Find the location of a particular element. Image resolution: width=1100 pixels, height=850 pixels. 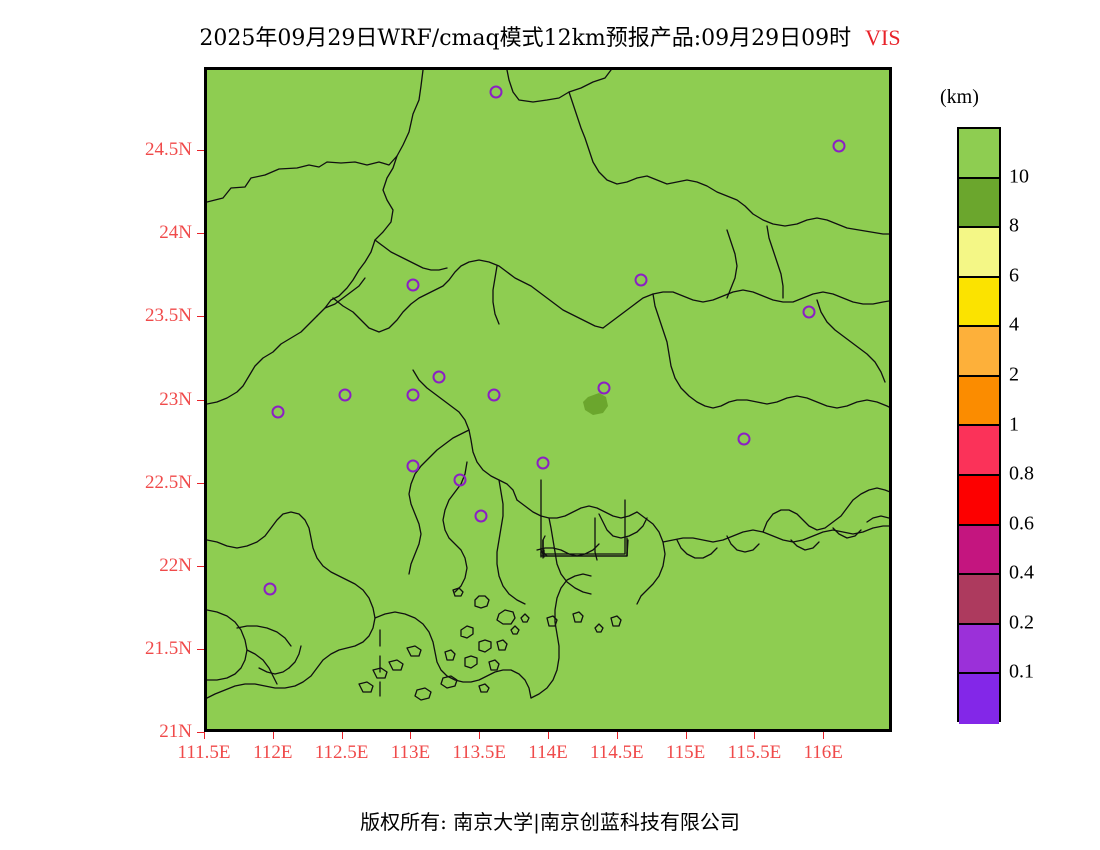

colorbar-tick-label: 0.4 is located at coordinates (1021, 572).